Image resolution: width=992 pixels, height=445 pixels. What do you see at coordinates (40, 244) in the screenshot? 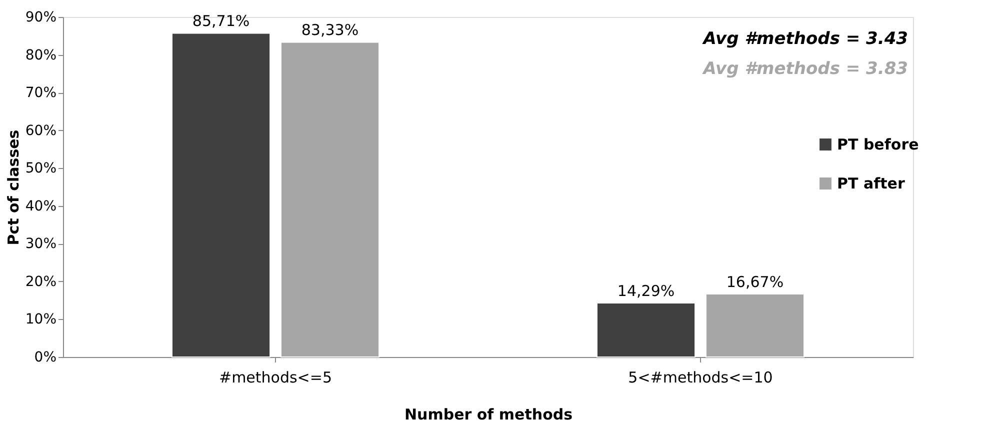
I see `y-tick-label: 30%` at bounding box center [40, 244].